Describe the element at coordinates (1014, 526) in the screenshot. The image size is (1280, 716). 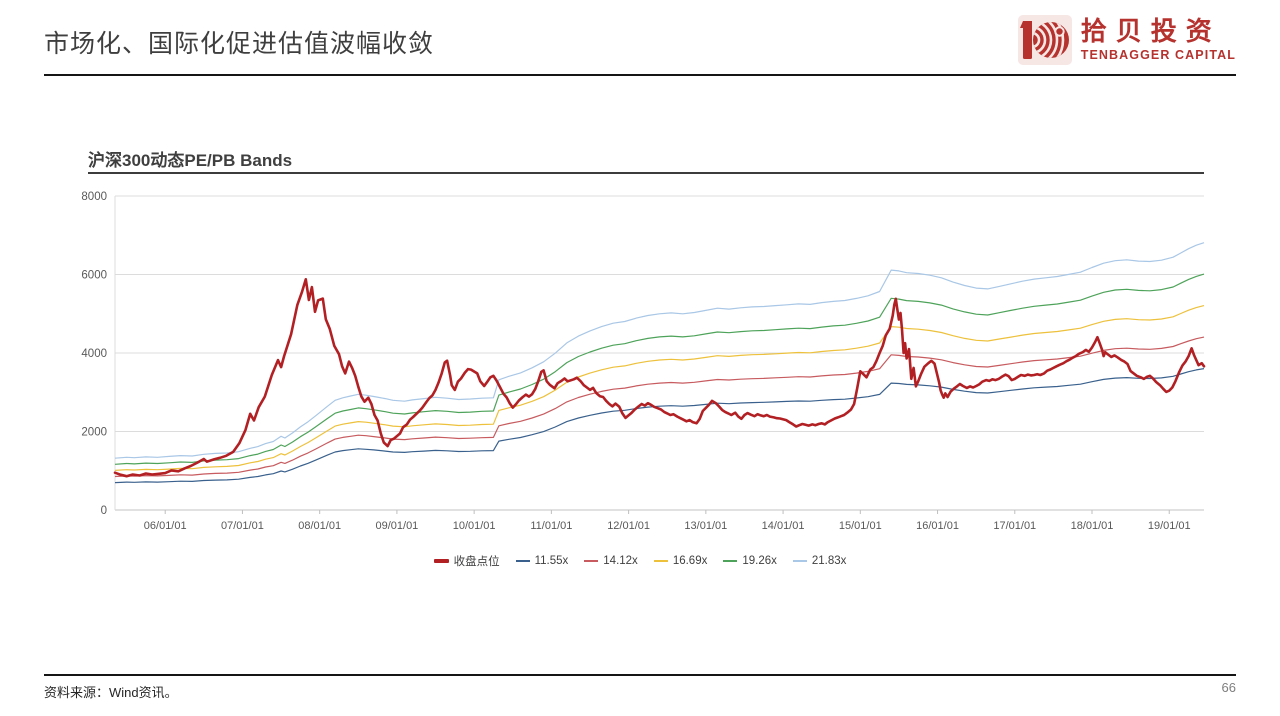
I see `x-axis-tick-label: 17/01/01` at that location.